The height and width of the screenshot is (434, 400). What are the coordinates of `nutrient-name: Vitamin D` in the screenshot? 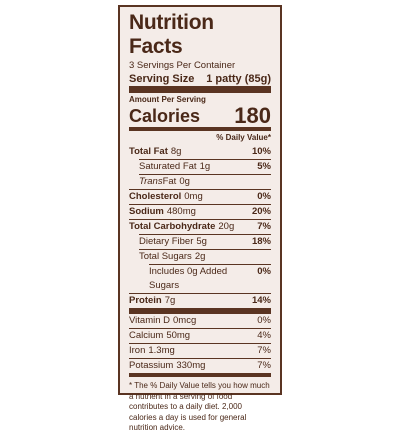 It's located at (150, 320).